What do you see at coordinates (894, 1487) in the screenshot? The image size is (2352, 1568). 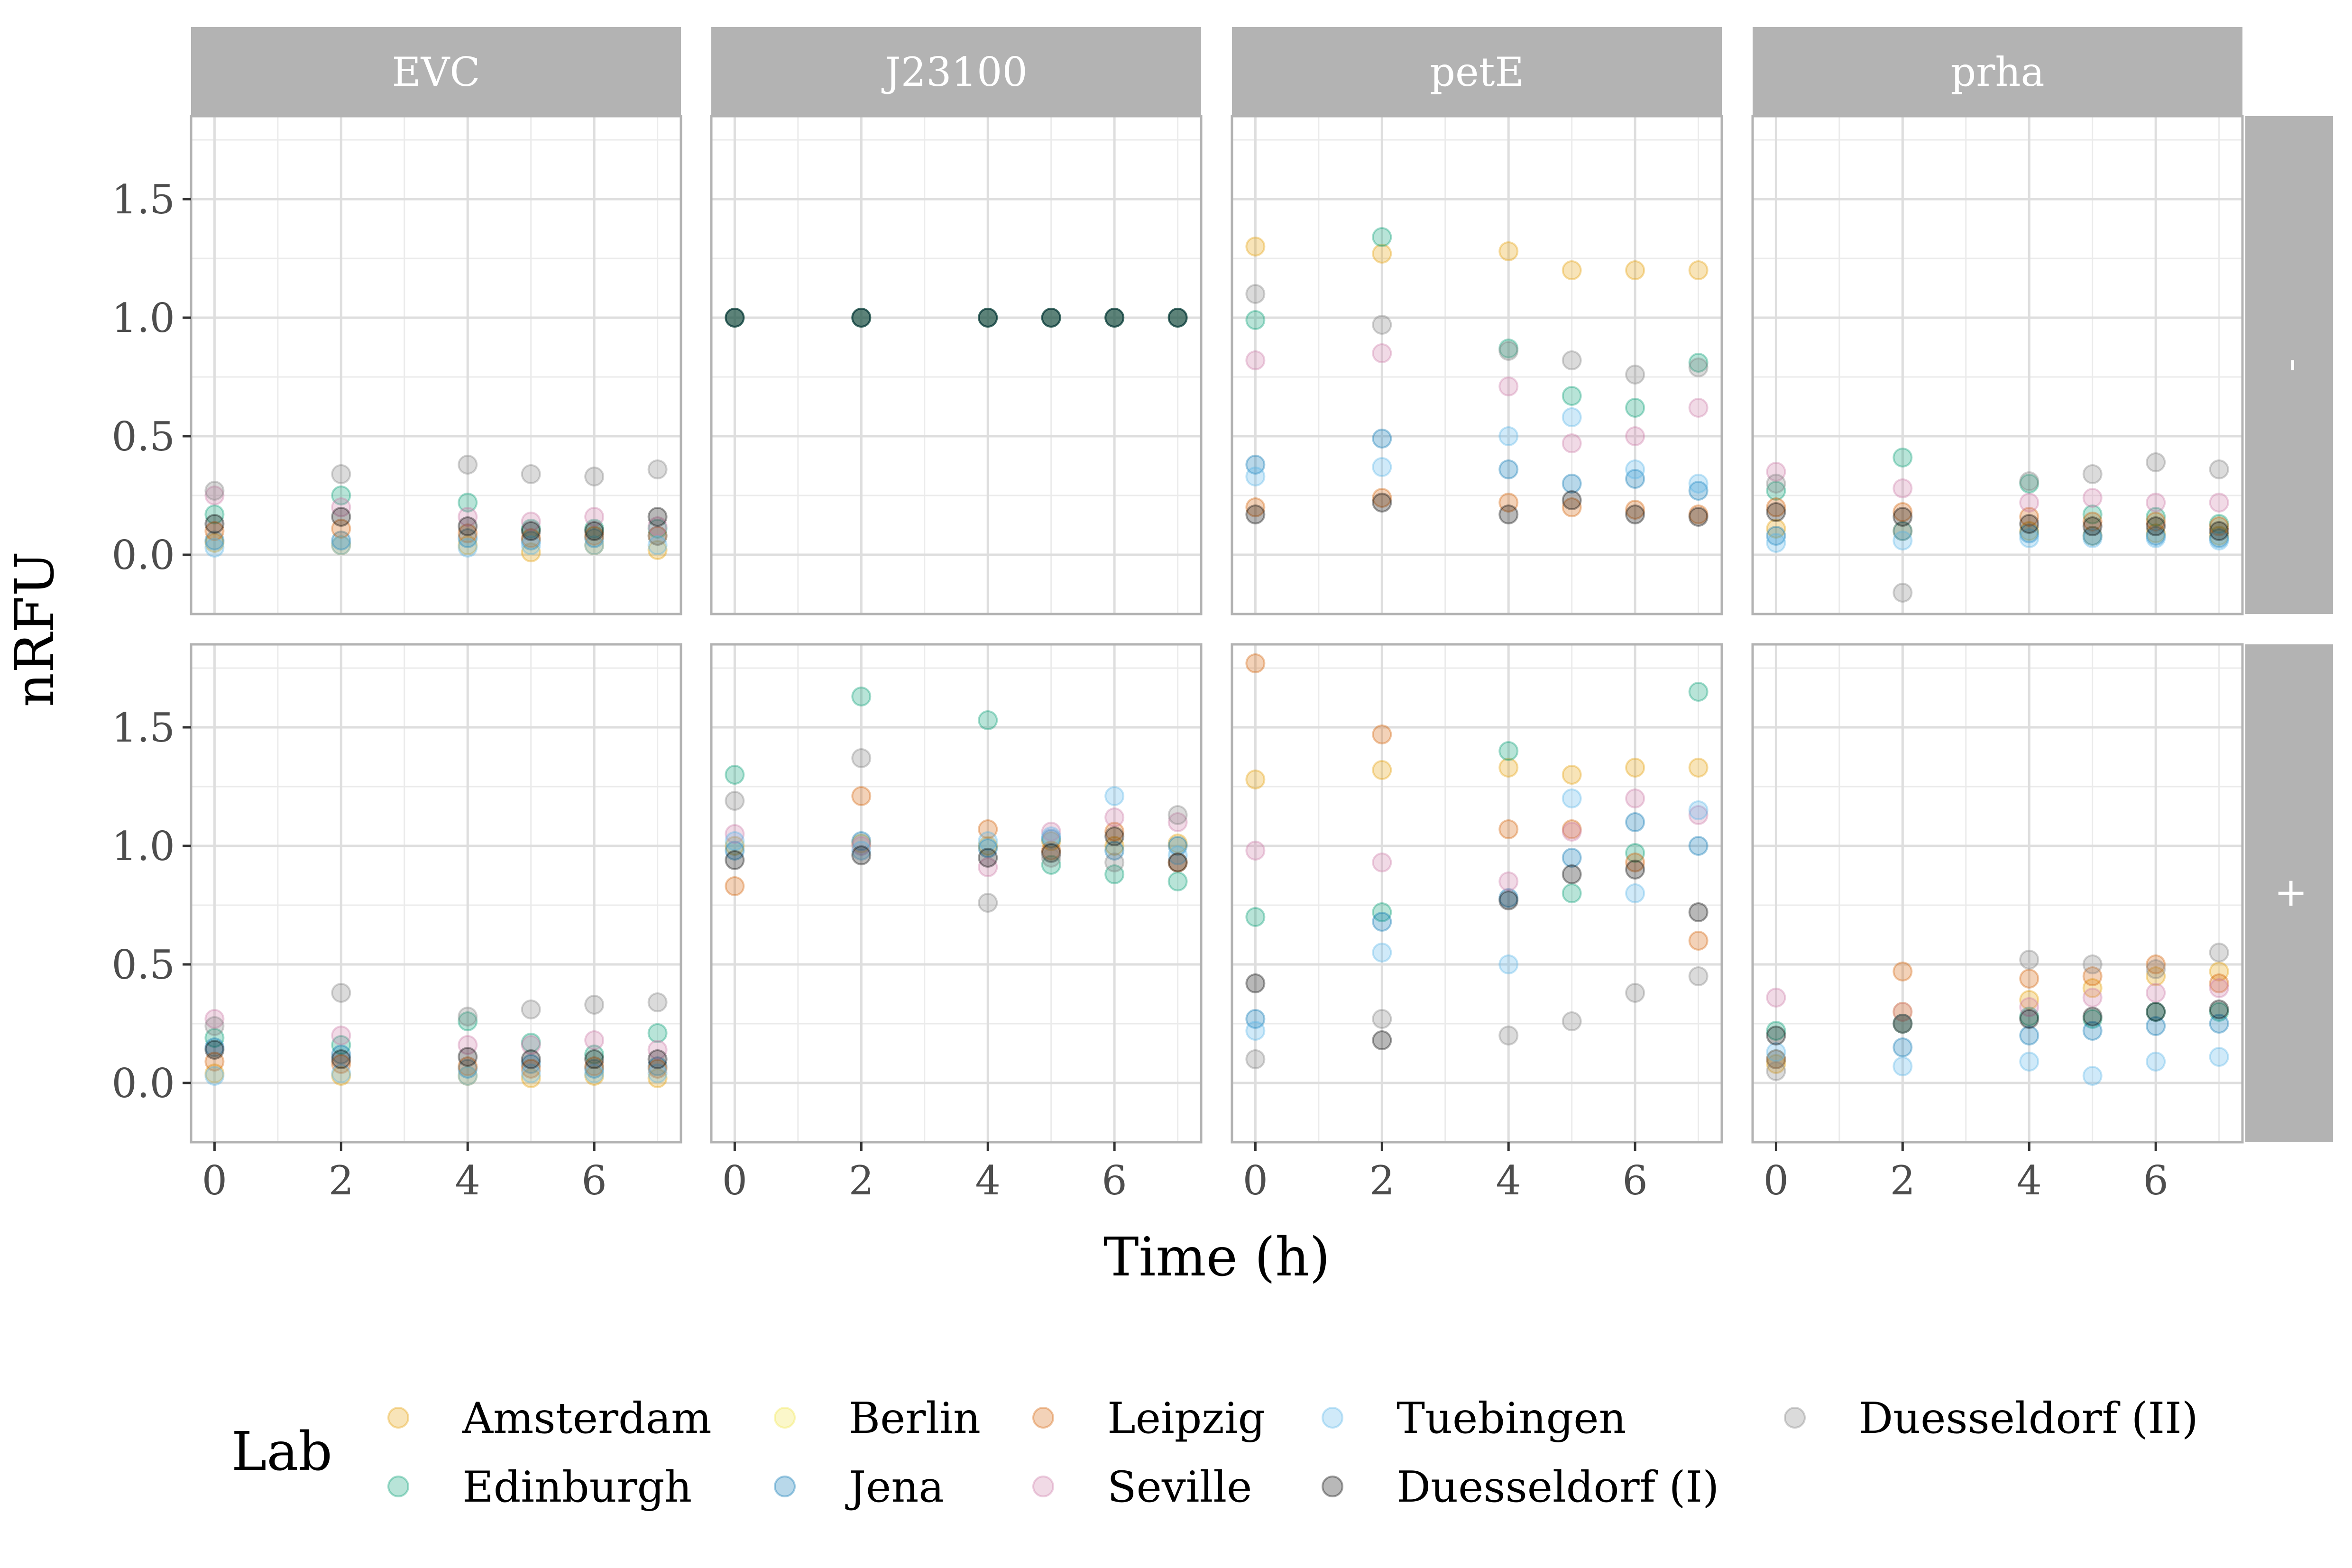 I see `legend-label: Jena` at bounding box center [894, 1487].